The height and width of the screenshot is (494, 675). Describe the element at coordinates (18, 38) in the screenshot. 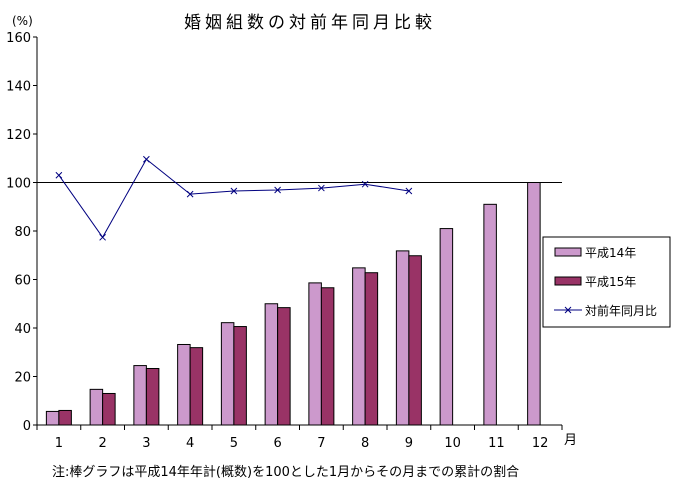

I see `y-tick-label: 160` at that location.